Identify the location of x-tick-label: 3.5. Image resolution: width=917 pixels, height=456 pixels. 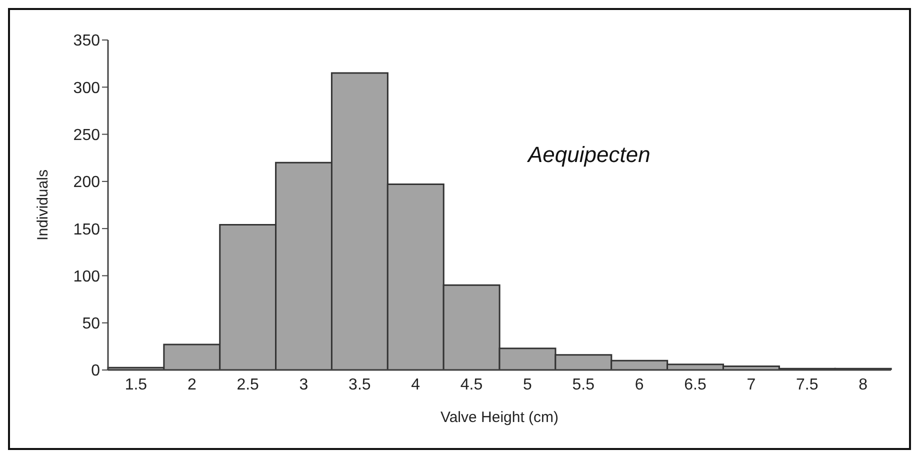
(359, 385).